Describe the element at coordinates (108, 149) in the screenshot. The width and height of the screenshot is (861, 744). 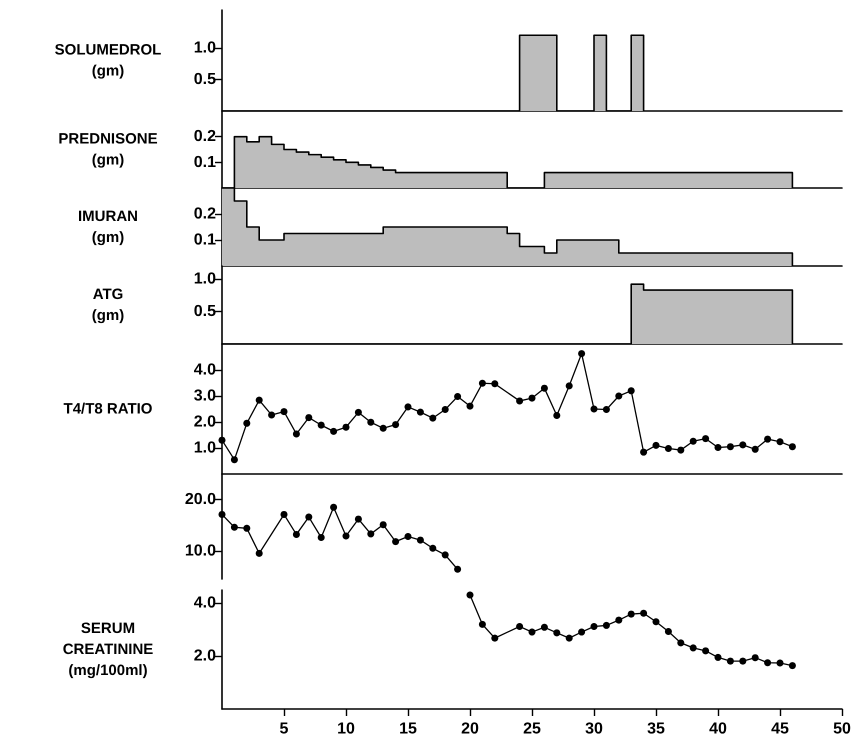
I see `y-axis-title: PREDNISONE (gm)` at that location.